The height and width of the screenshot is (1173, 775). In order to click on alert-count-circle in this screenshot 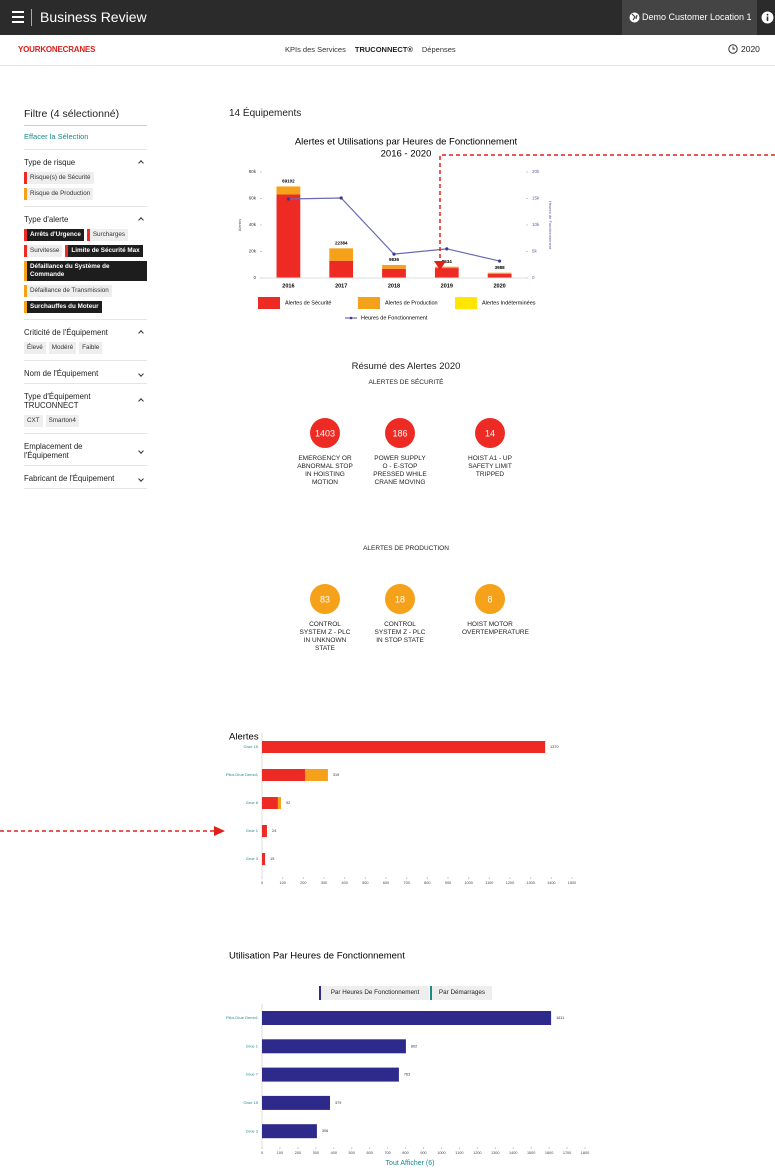, I will do `click(325, 433)`.